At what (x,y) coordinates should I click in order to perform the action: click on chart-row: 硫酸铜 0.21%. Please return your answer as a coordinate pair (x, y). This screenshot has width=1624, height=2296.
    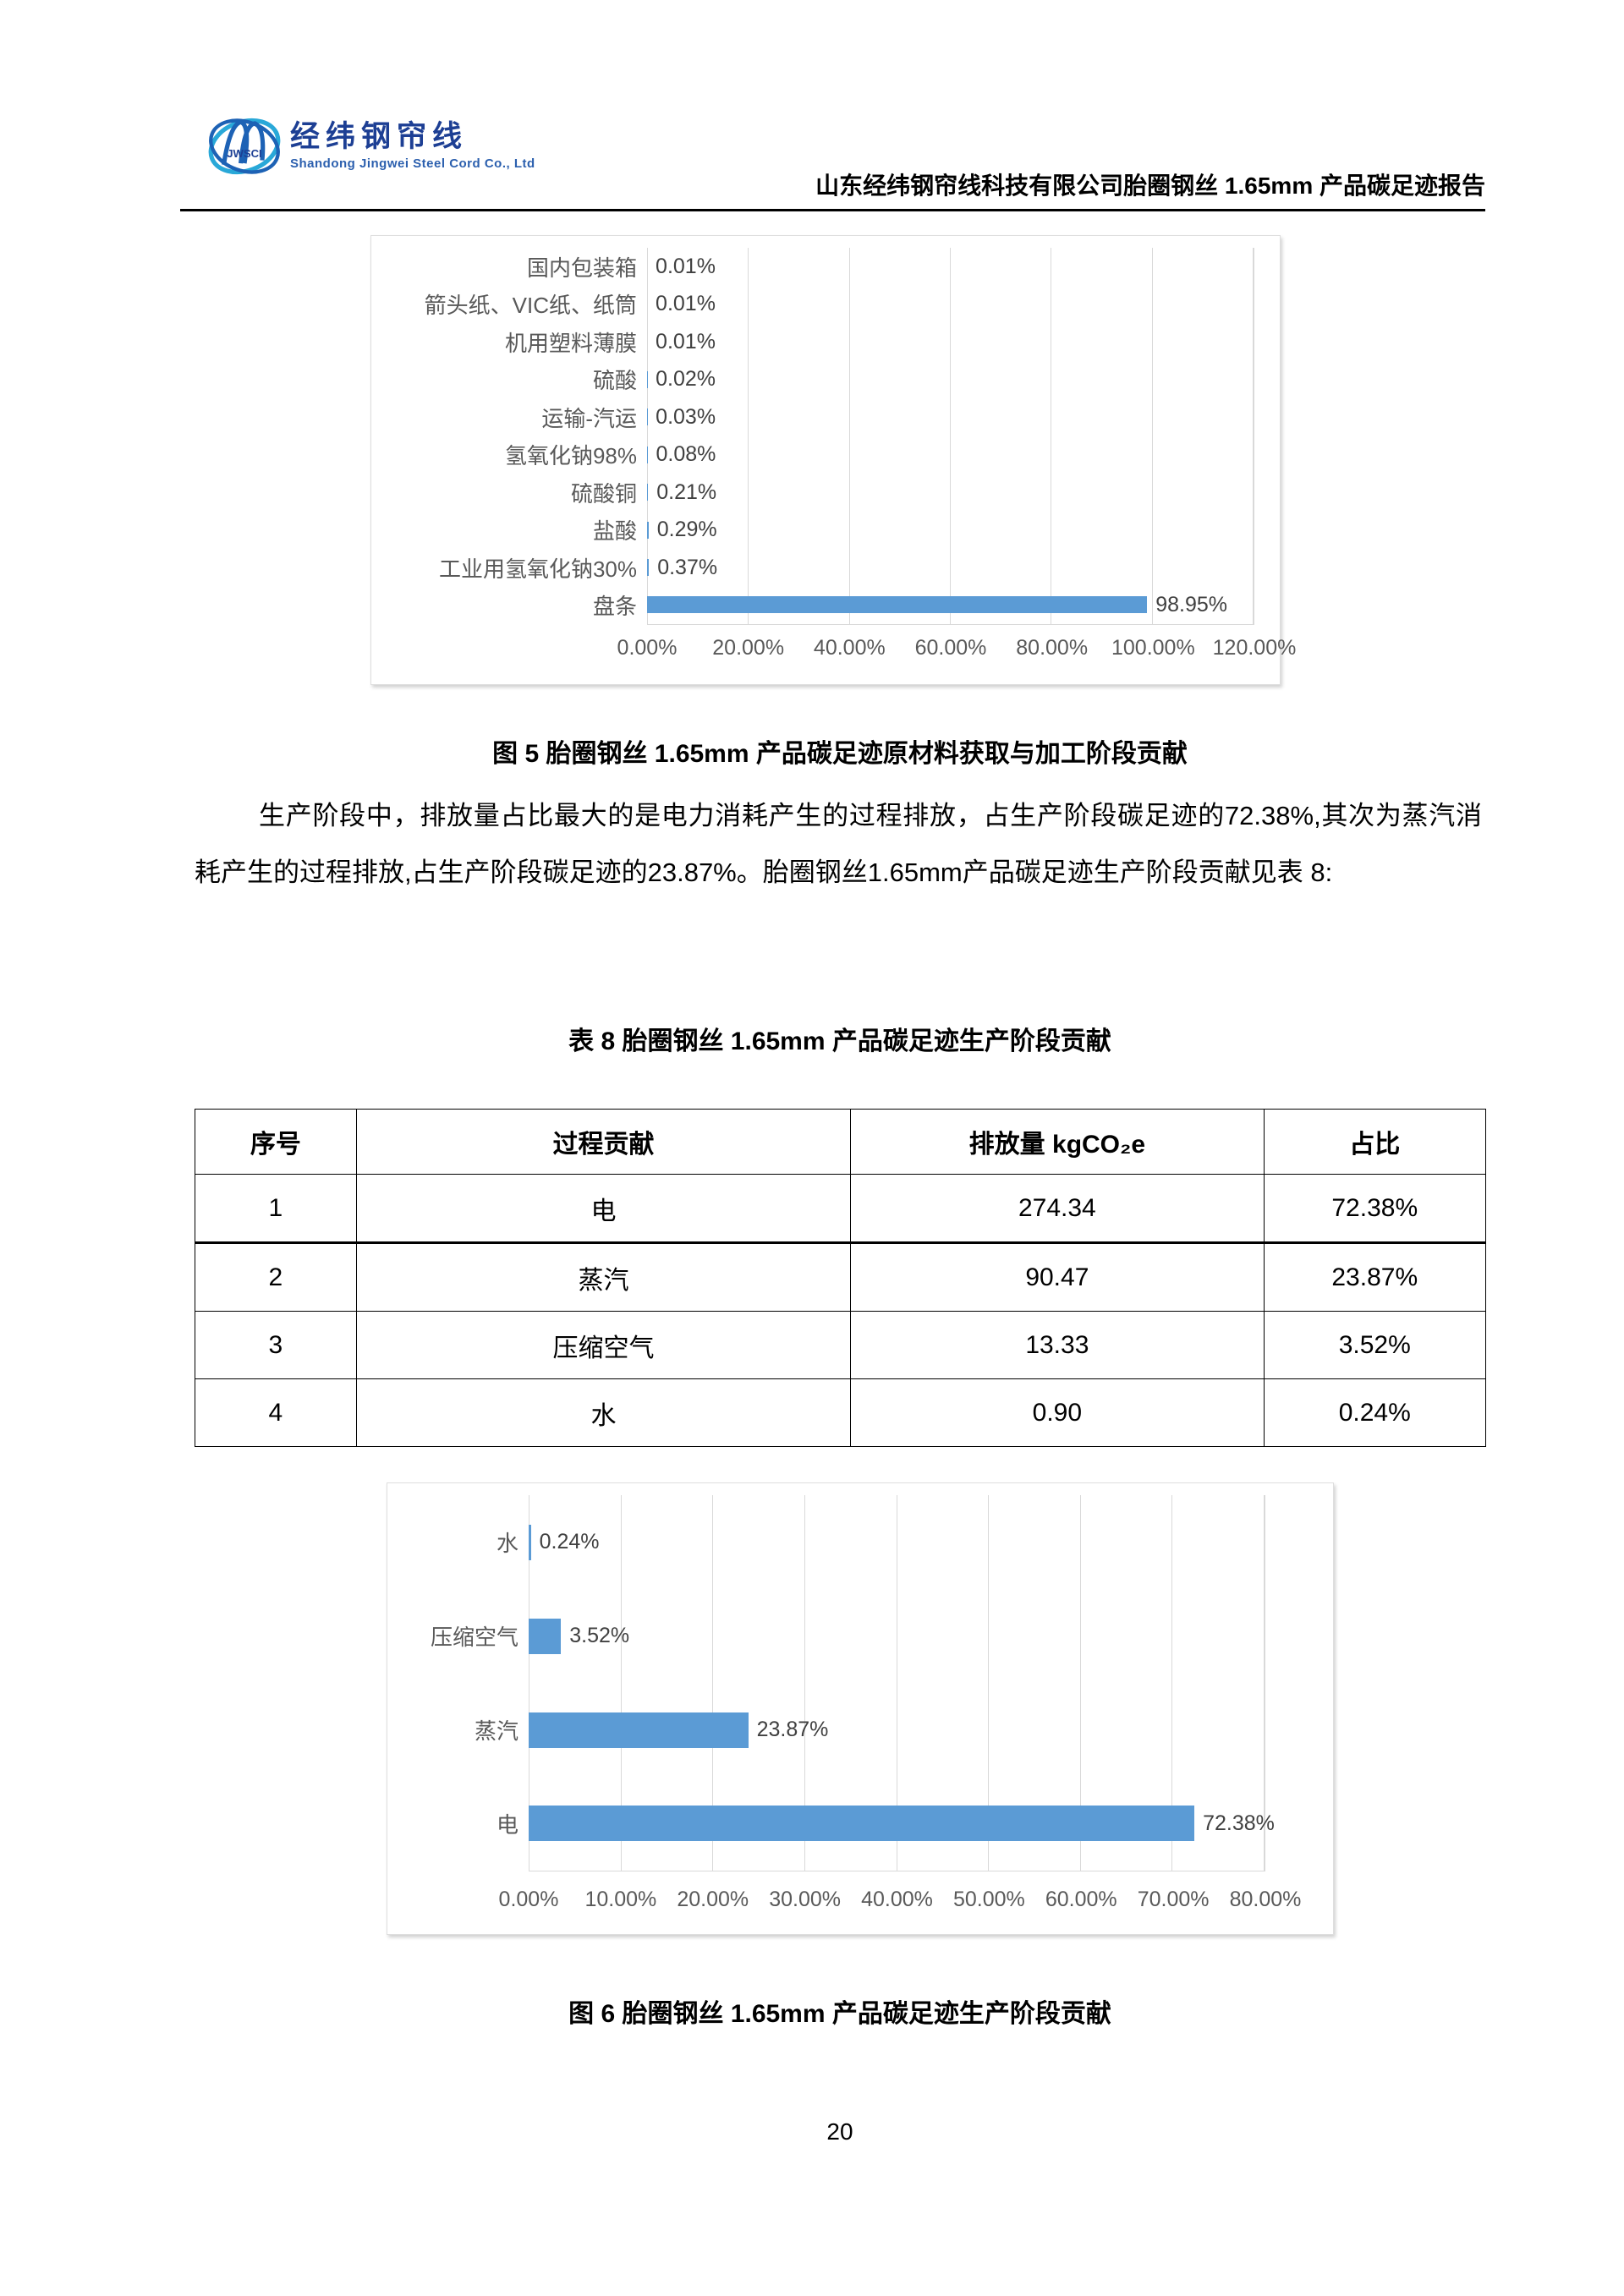
    Looking at the image, I should click on (825, 493).